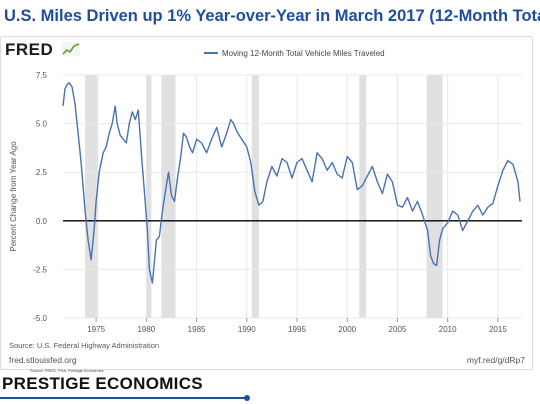  Describe the element at coordinates (43, 360) in the screenshot. I see `site-link: fred.stlouisfed.org` at that location.